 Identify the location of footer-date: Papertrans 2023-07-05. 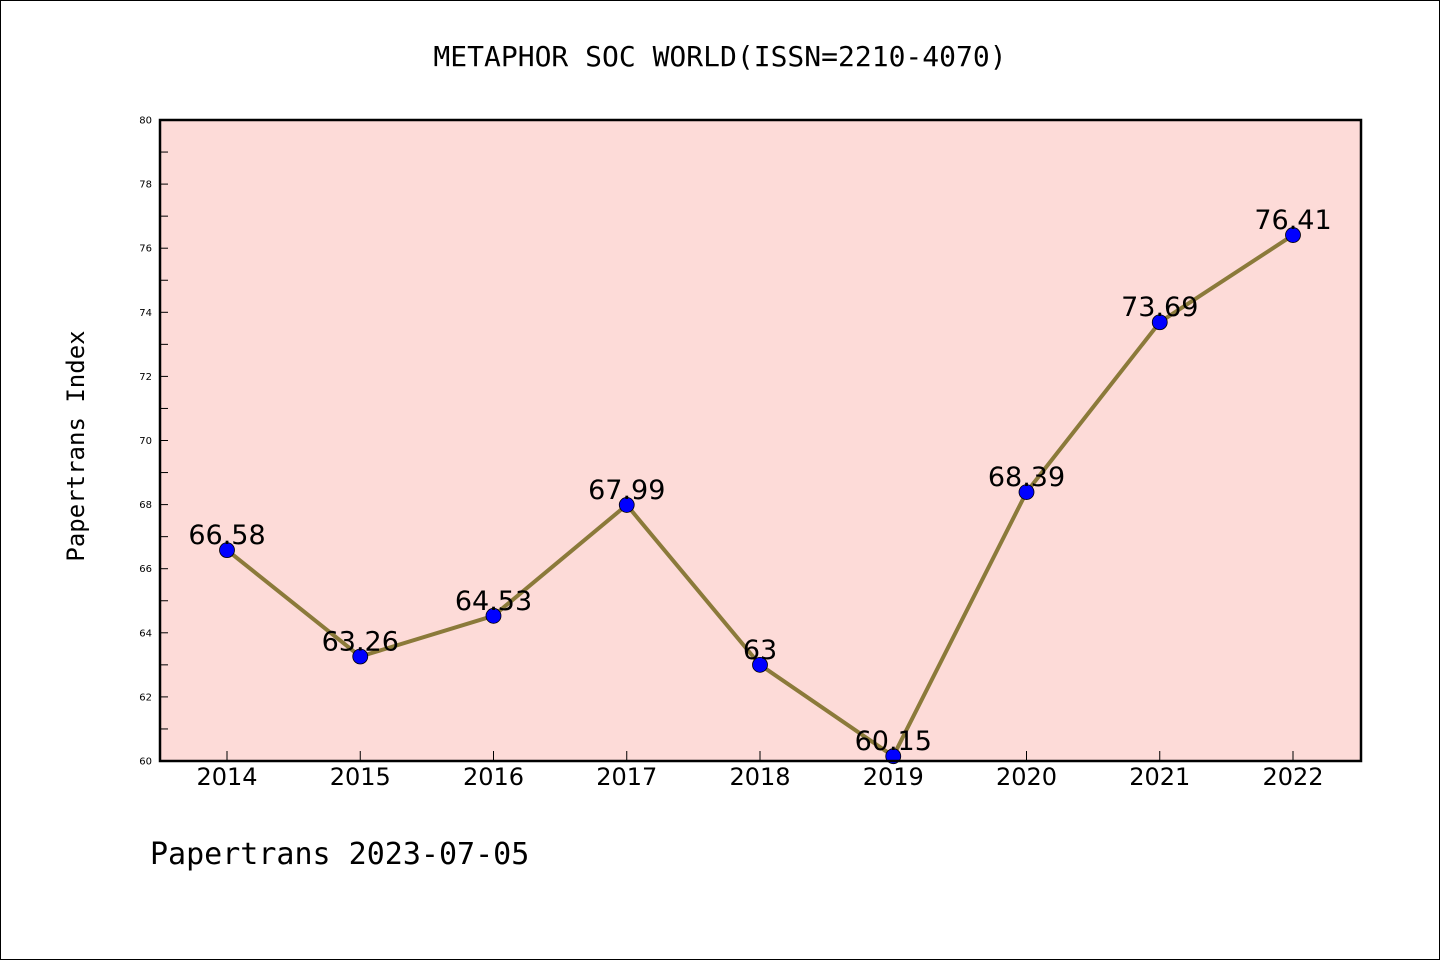
(339, 854).